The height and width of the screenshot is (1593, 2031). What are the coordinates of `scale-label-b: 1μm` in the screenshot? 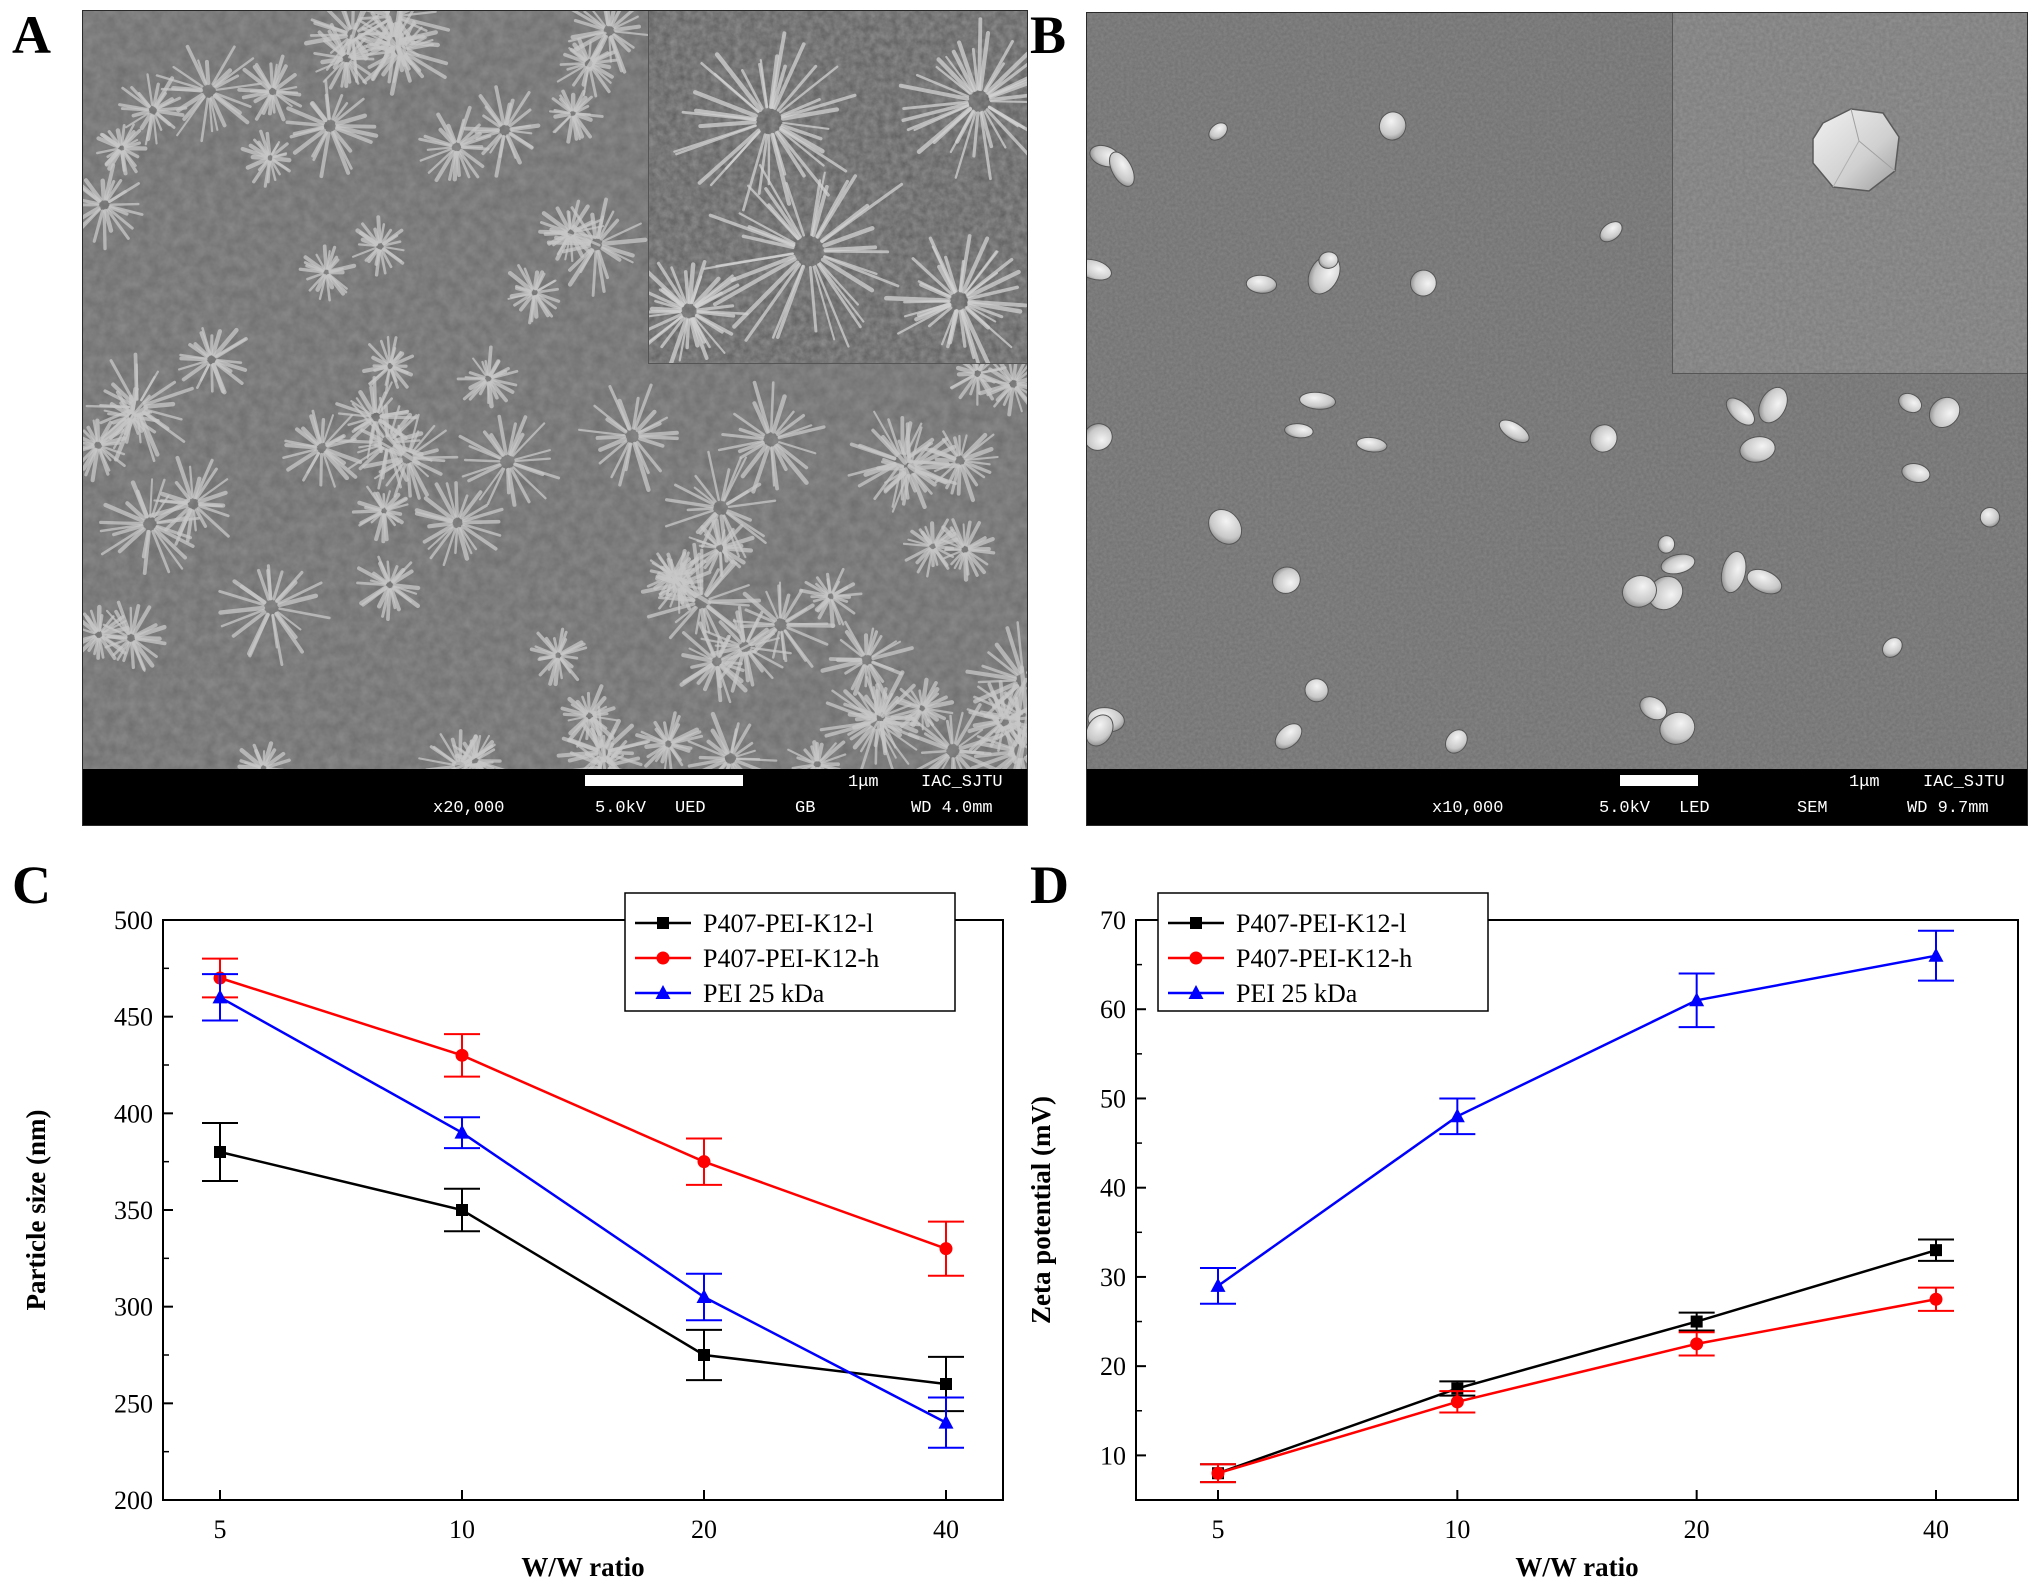 It's located at (1864, 782).